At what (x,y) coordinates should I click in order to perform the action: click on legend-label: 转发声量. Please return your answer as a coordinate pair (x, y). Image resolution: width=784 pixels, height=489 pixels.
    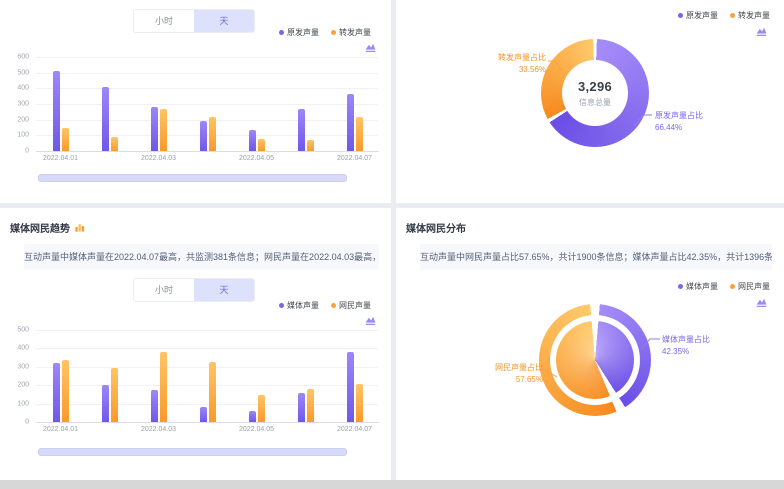
    Looking at the image, I should click on (355, 32).